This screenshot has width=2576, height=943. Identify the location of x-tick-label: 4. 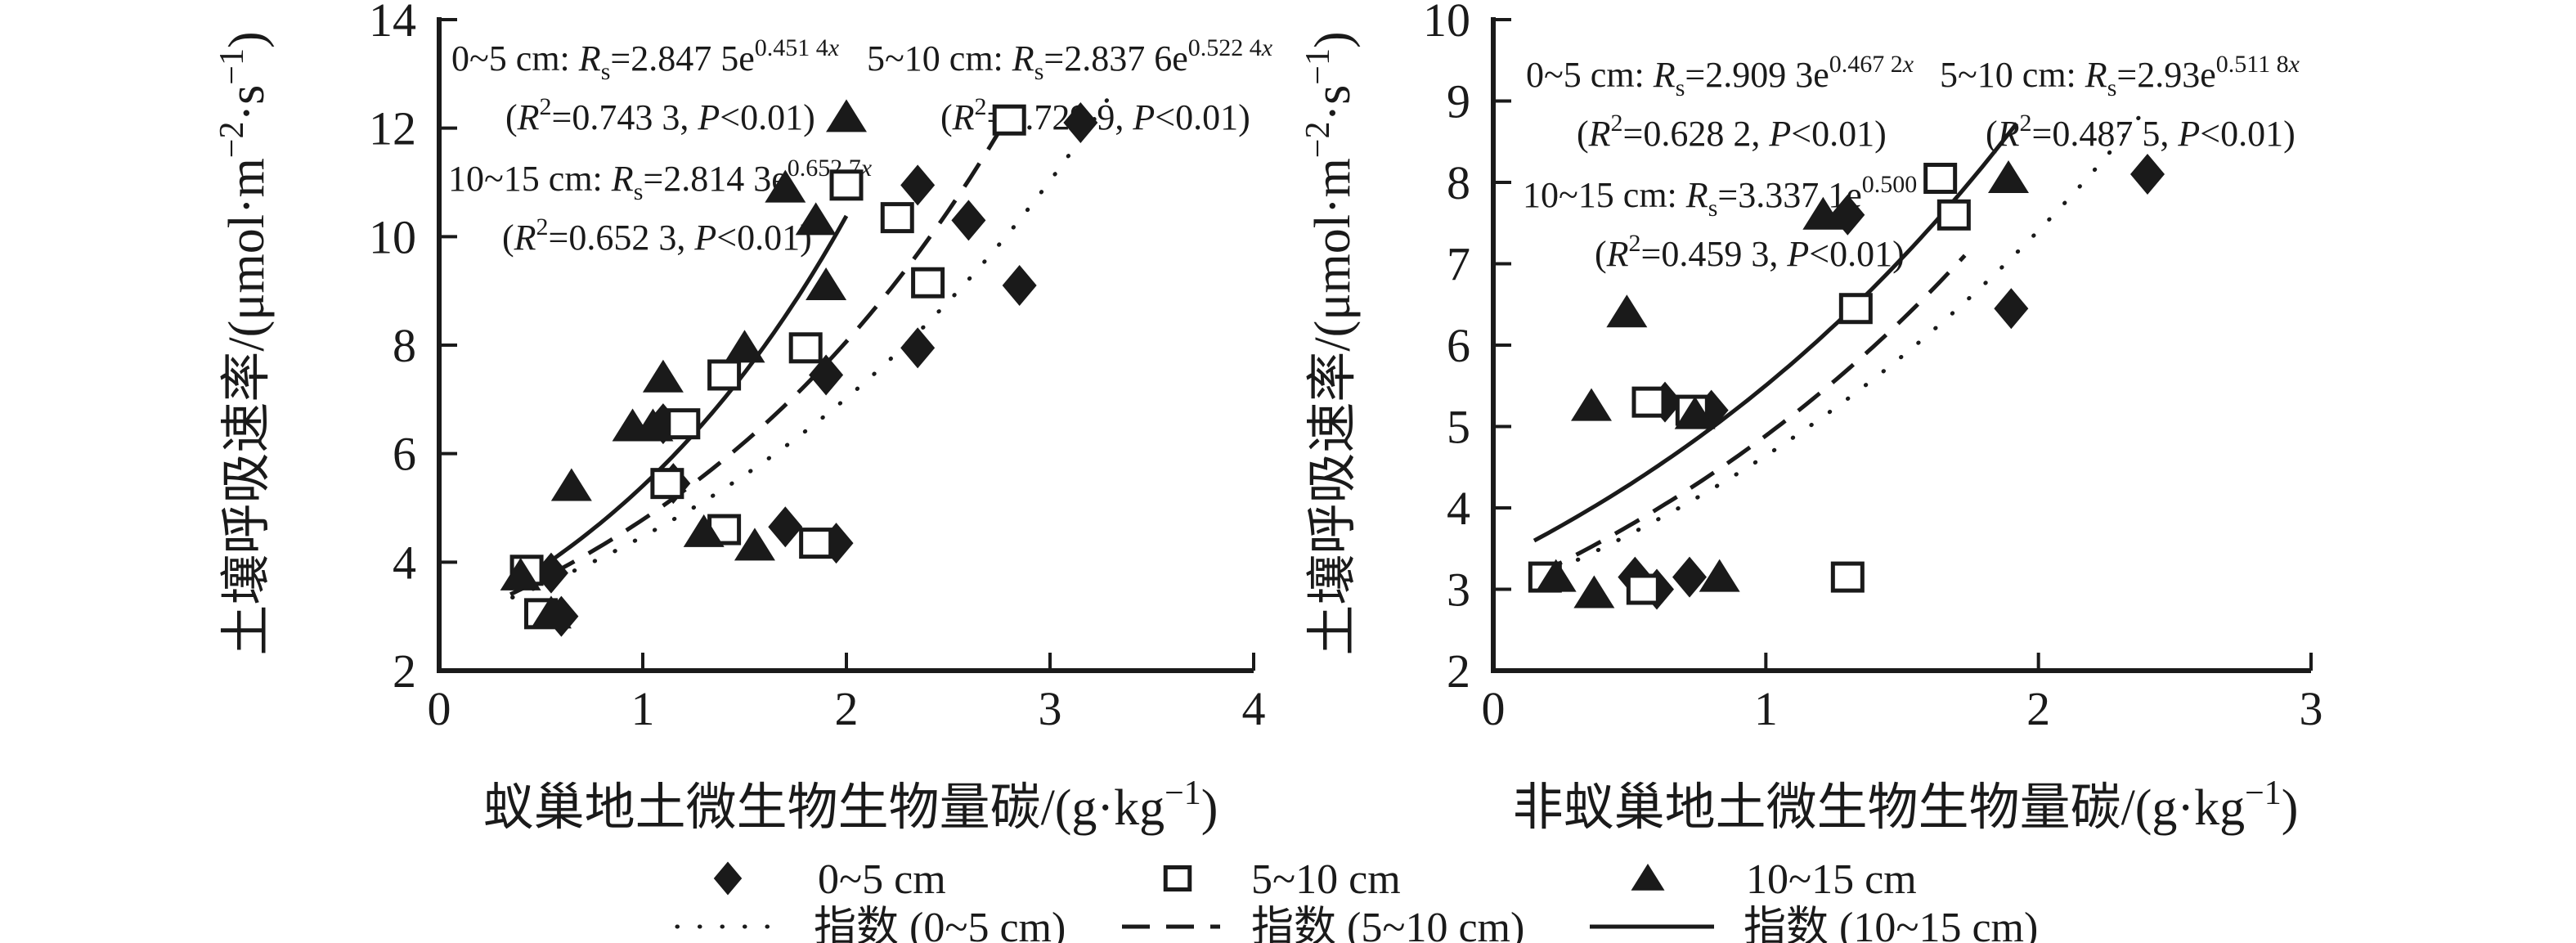
(1254, 708).